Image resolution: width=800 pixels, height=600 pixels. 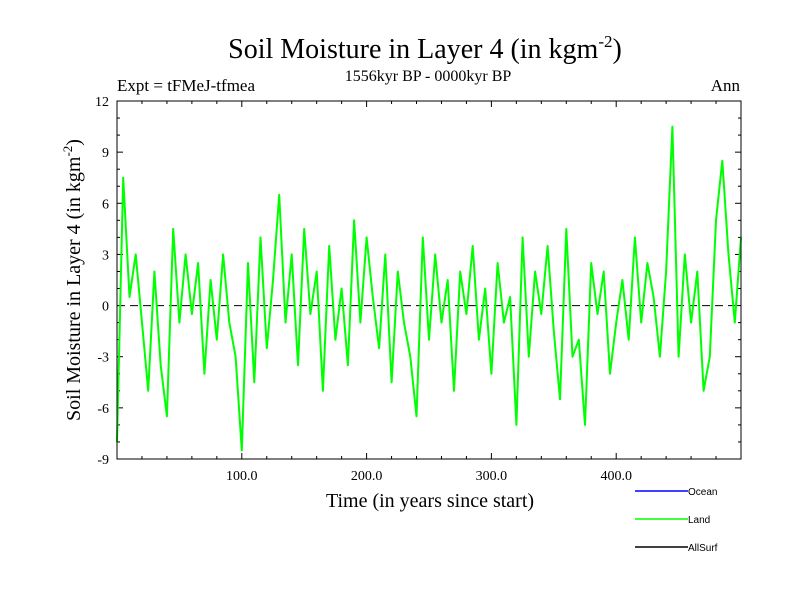 What do you see at coordinates (617, 49) in the screenshot?
I see `title-close: )` at bounding box center [617, 49].